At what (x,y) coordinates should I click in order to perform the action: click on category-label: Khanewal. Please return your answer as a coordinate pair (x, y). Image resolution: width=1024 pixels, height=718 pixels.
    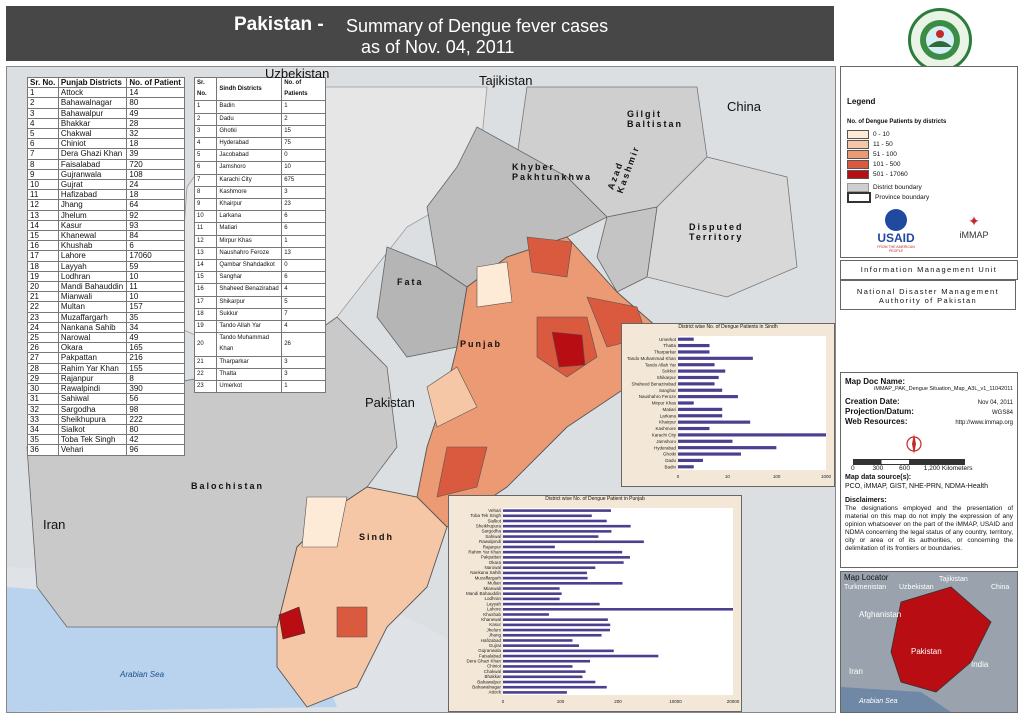
    Looking at the image, I should click on (491, 619).